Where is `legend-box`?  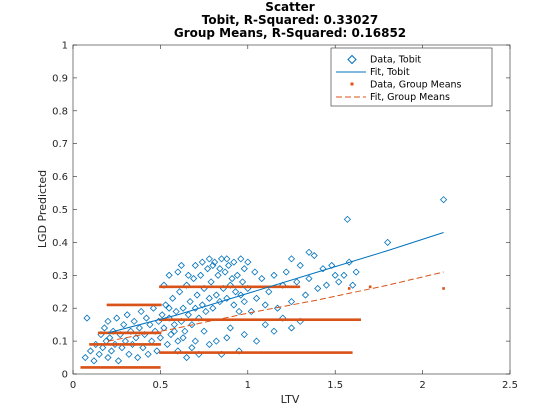 legend-box is located at coordinates (411, 77).